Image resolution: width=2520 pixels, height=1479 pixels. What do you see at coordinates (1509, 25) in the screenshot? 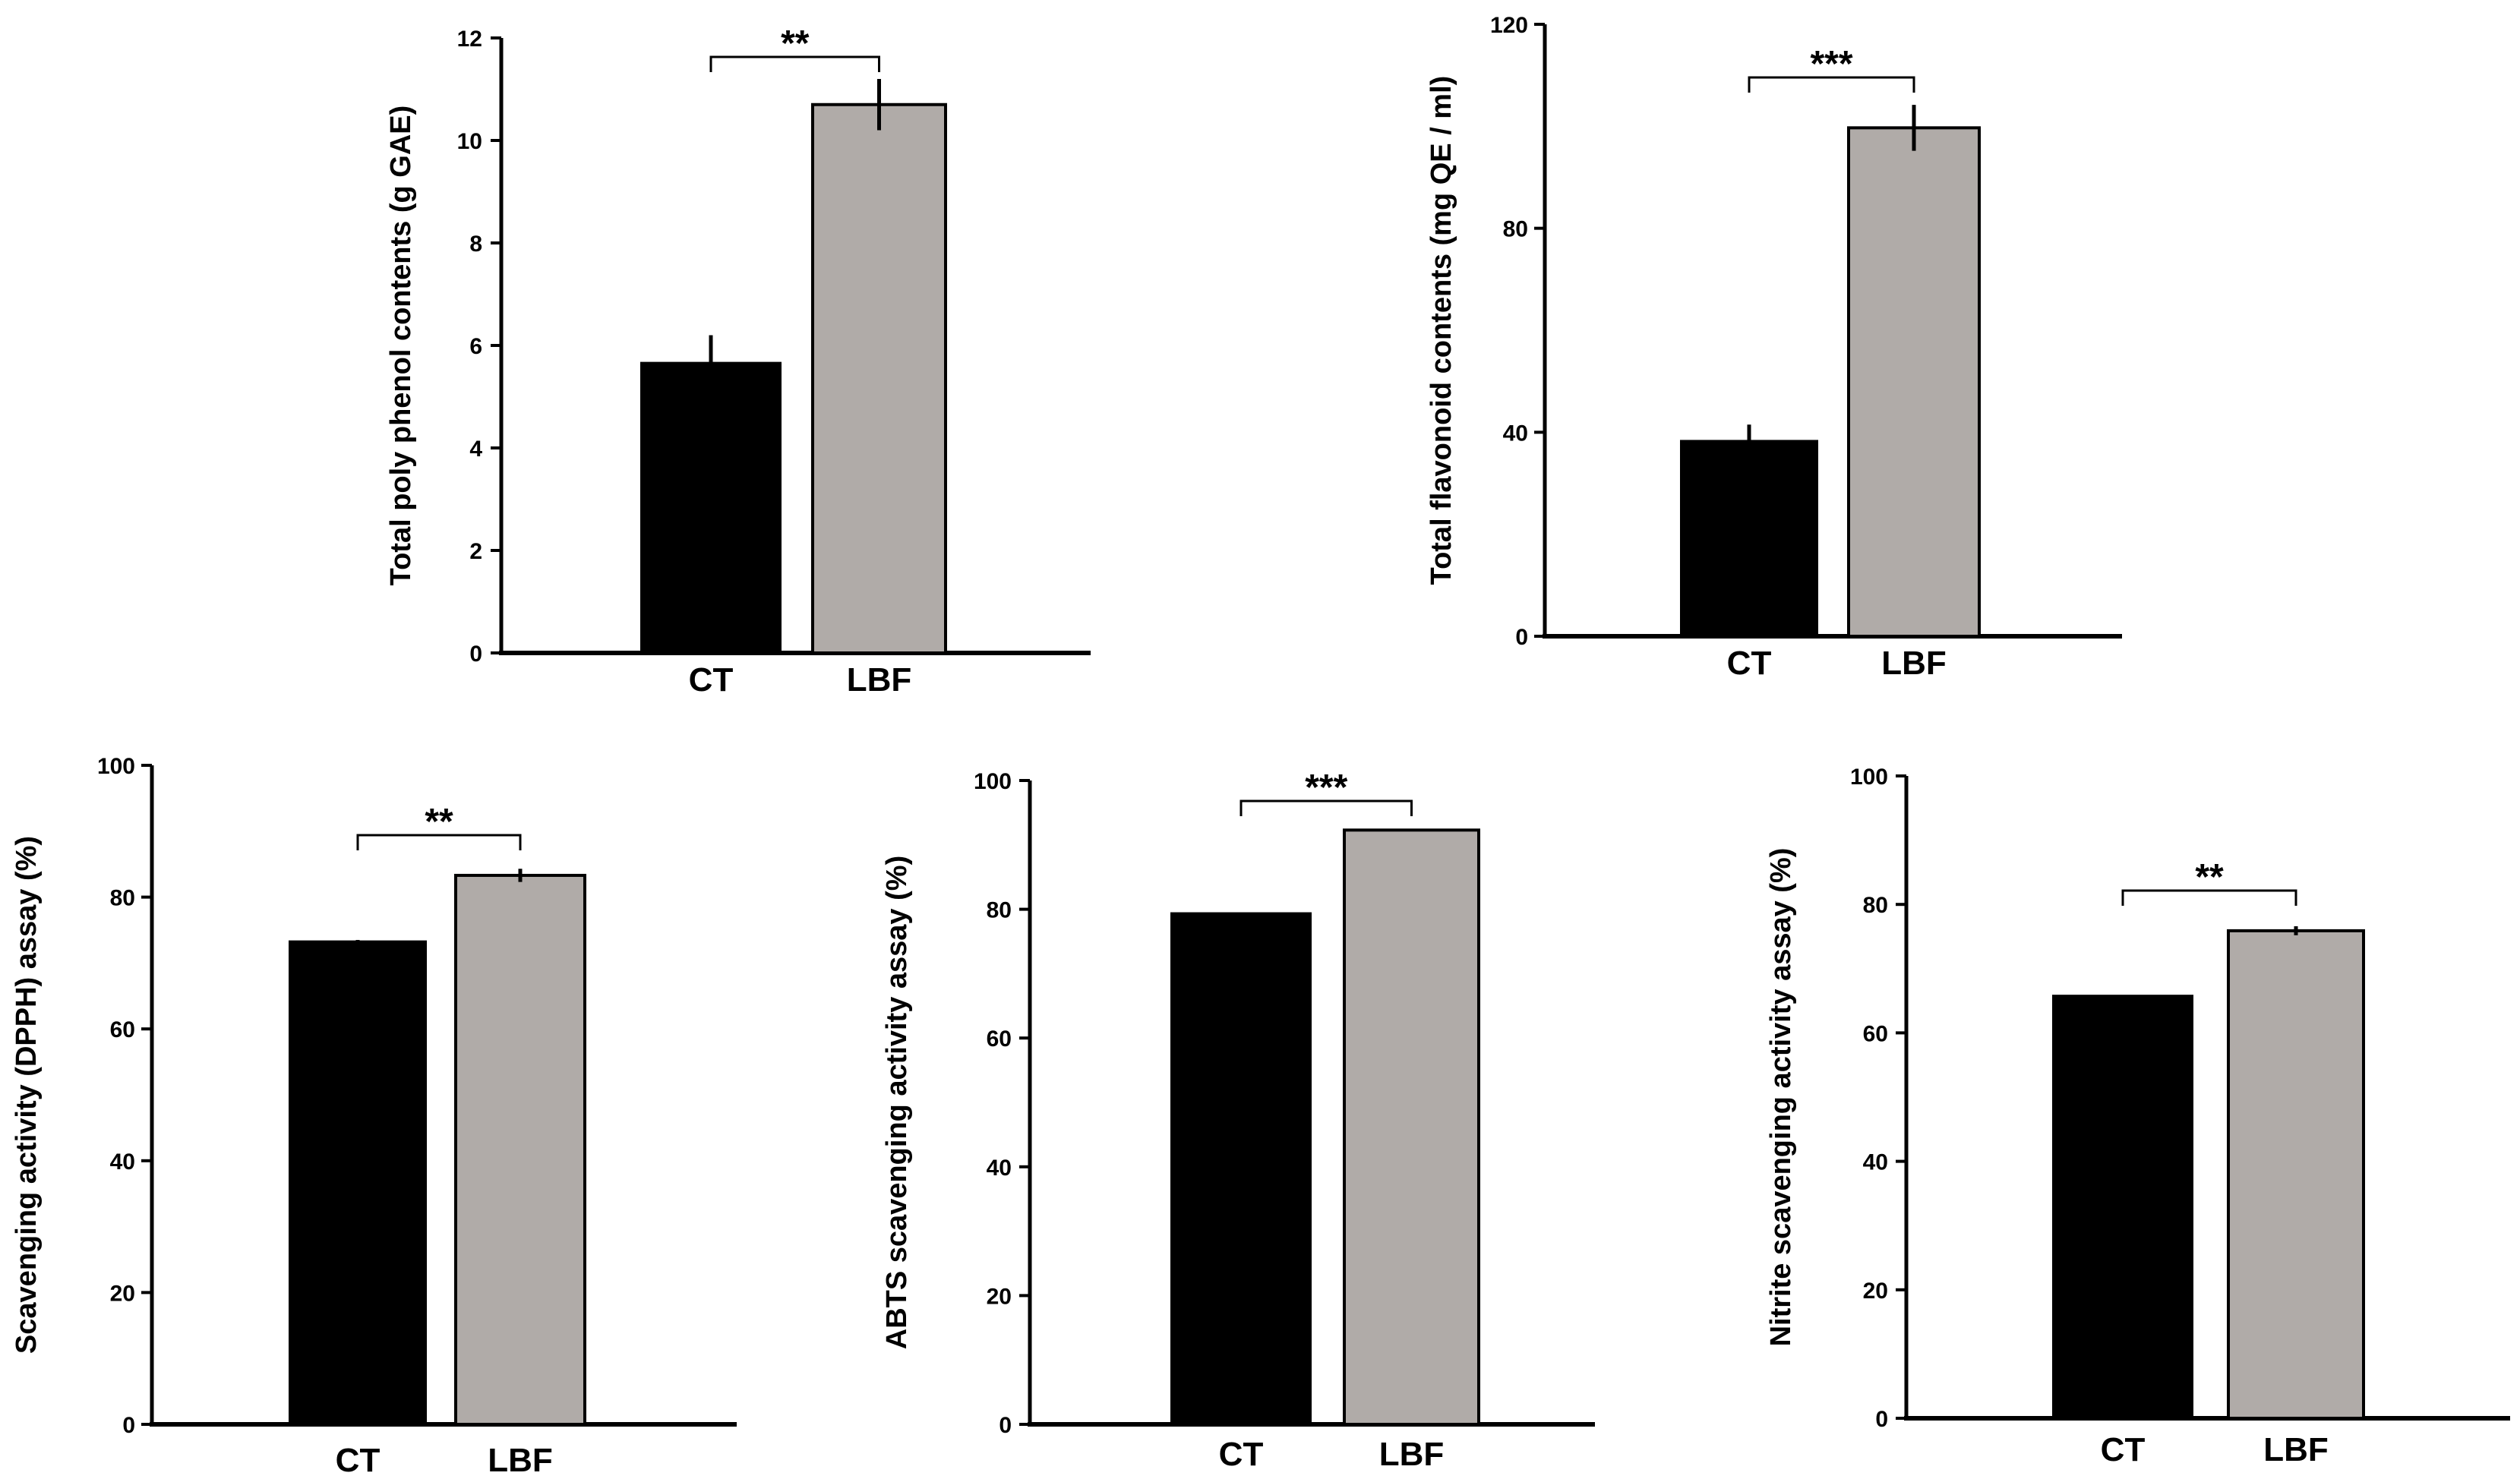
I see `y-tick-label: 120` at bounding box center [1509, 25].